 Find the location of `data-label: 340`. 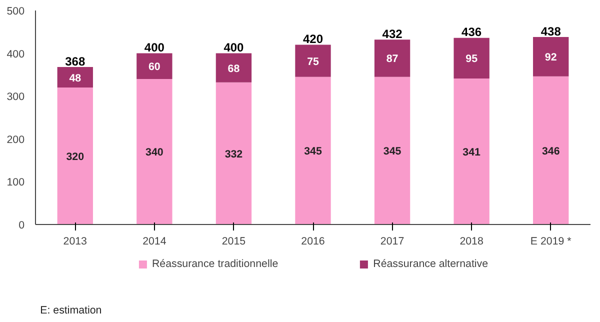

data-label: 340 is located at coordinates (155, 152).